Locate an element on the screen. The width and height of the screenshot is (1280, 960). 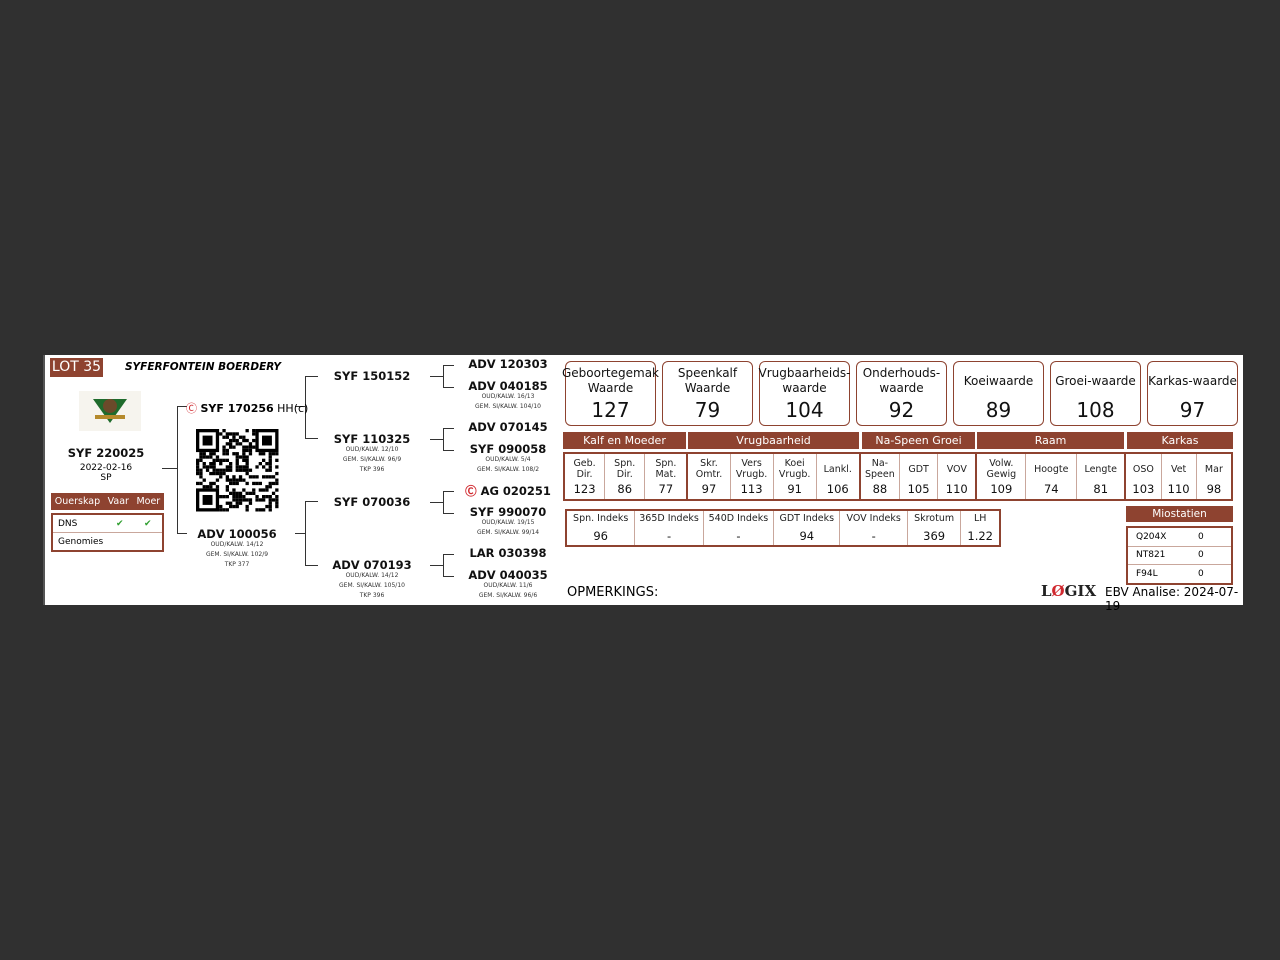
ebv-cell: Spn. Dir. 86 is located at coordinates (625, 476).